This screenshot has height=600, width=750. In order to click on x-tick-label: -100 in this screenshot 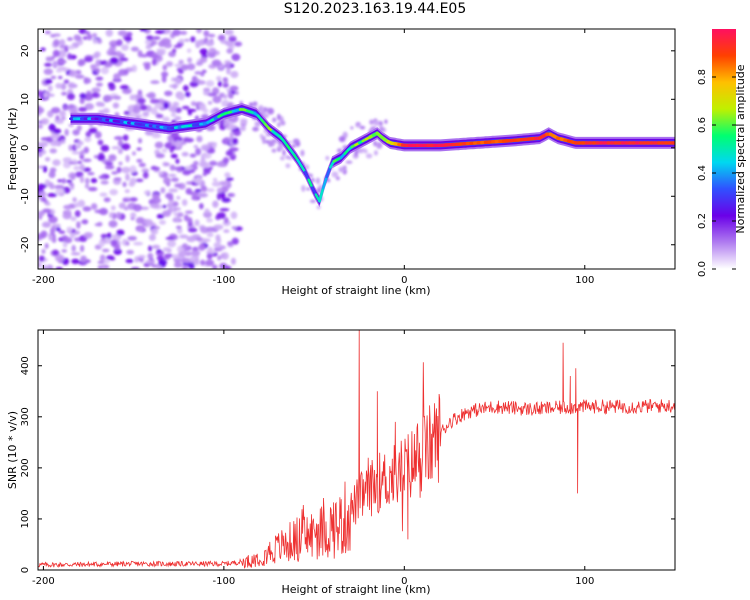, I will do `click(224, 280)`.